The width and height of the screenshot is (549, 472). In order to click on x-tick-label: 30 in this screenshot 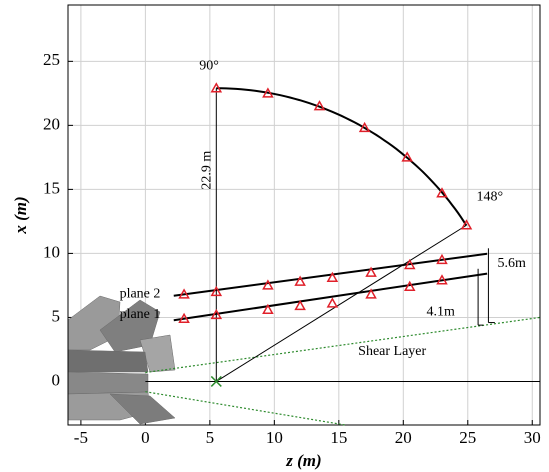, I will do `click(532, 437)`.